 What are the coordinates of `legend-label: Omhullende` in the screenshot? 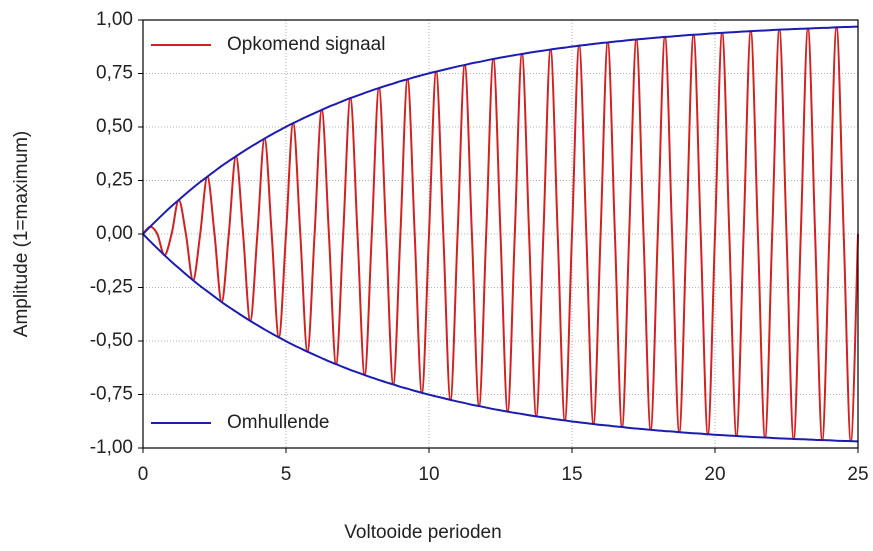 It's located at (278, 422).